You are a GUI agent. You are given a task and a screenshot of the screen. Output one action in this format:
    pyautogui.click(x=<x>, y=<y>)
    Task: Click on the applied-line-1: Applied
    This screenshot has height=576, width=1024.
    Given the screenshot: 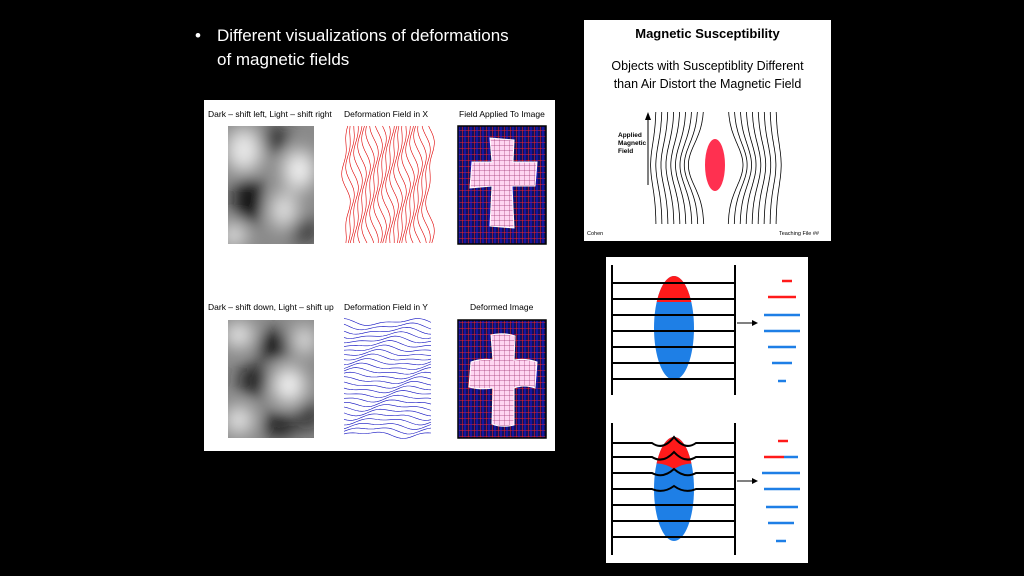 What is the action you would take?
    pyautogui.click(x=630, y=135)
    